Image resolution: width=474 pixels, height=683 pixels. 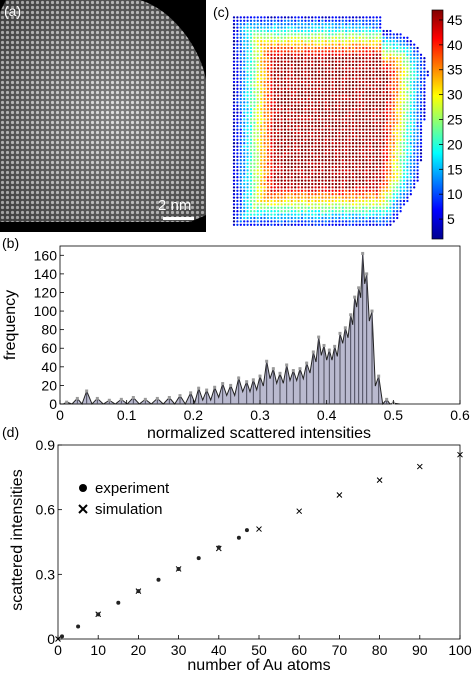 What do you see at coordinates (455, 144) in the screenshot?
I see `colorbar-tick-label: 20` at bounding box center [455, 144].